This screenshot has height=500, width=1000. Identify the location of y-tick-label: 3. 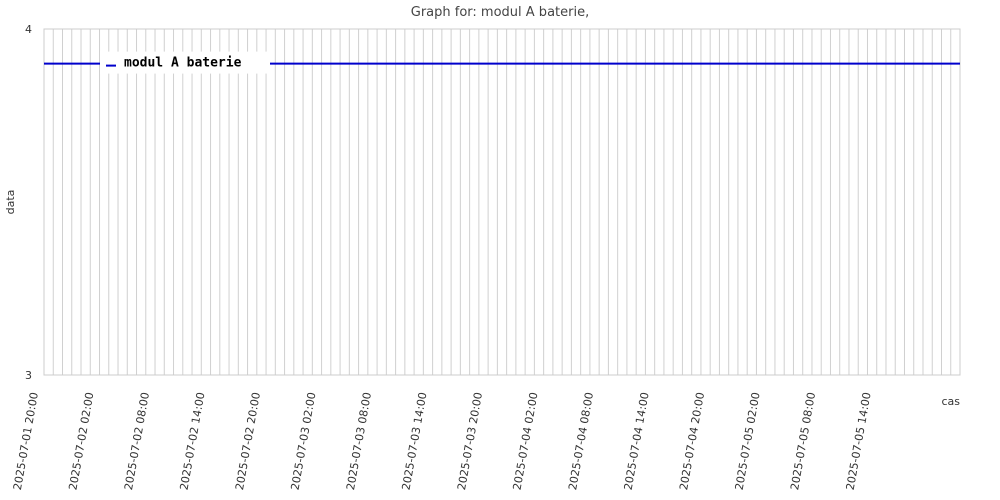
(28, 375).